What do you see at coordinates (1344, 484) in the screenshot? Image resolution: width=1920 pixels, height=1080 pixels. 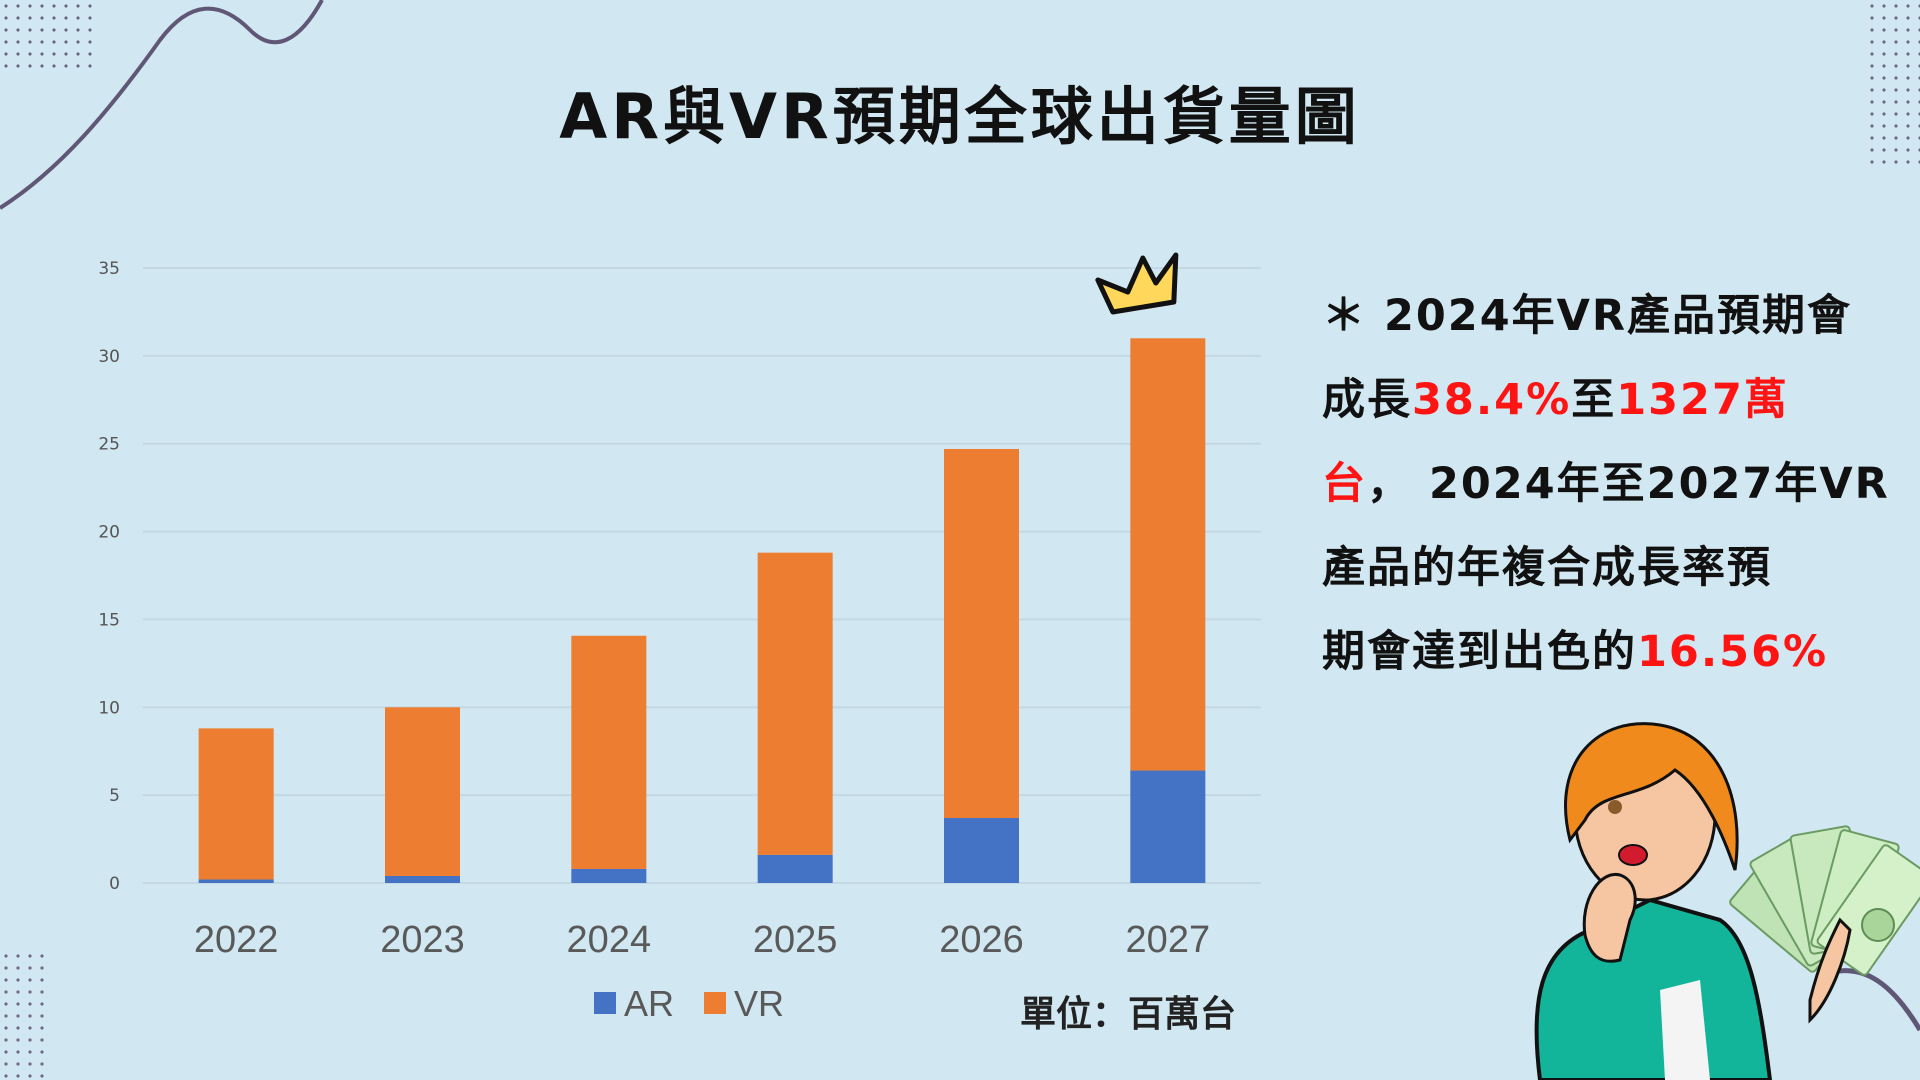 I see `highlight-value: 台` at bounding box center [1344, 484].